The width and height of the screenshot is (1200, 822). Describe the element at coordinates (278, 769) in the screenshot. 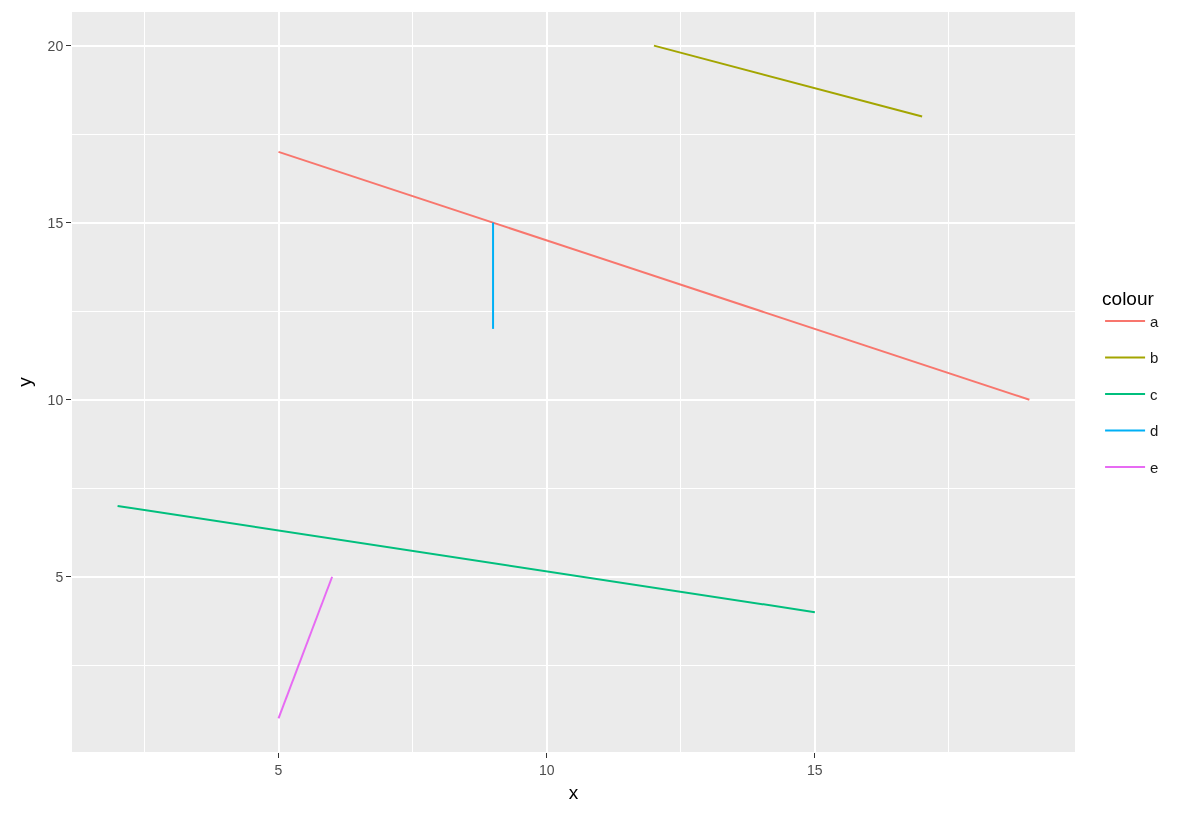

I see `x-tick-label: 5` at that location.